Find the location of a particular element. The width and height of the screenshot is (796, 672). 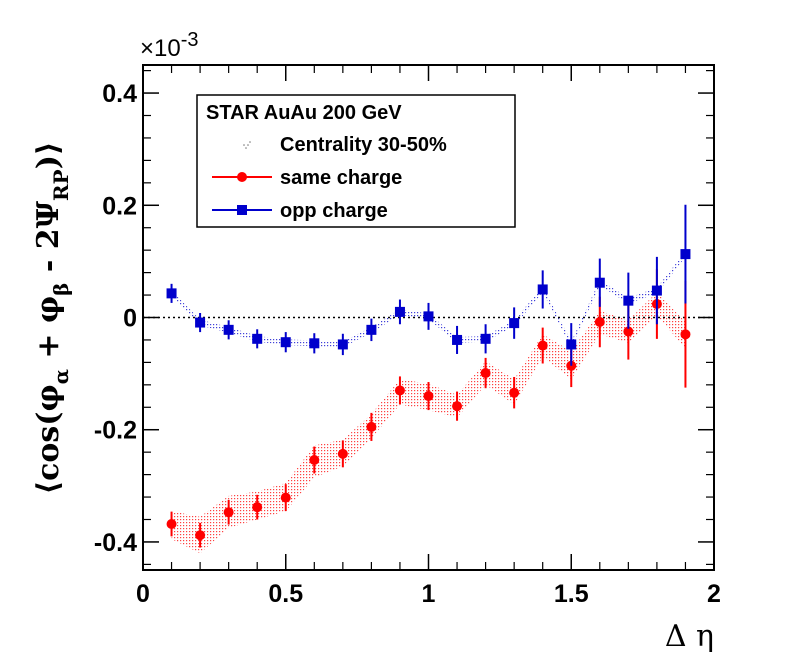

legend-opp-marker is located at coordinates (242, 210).